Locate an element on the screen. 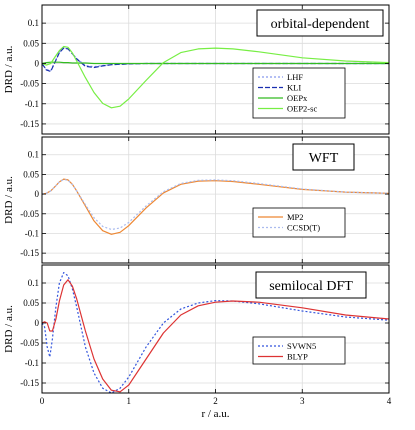  panel-title: orbital-dependent is located at coordinates (320, 24).